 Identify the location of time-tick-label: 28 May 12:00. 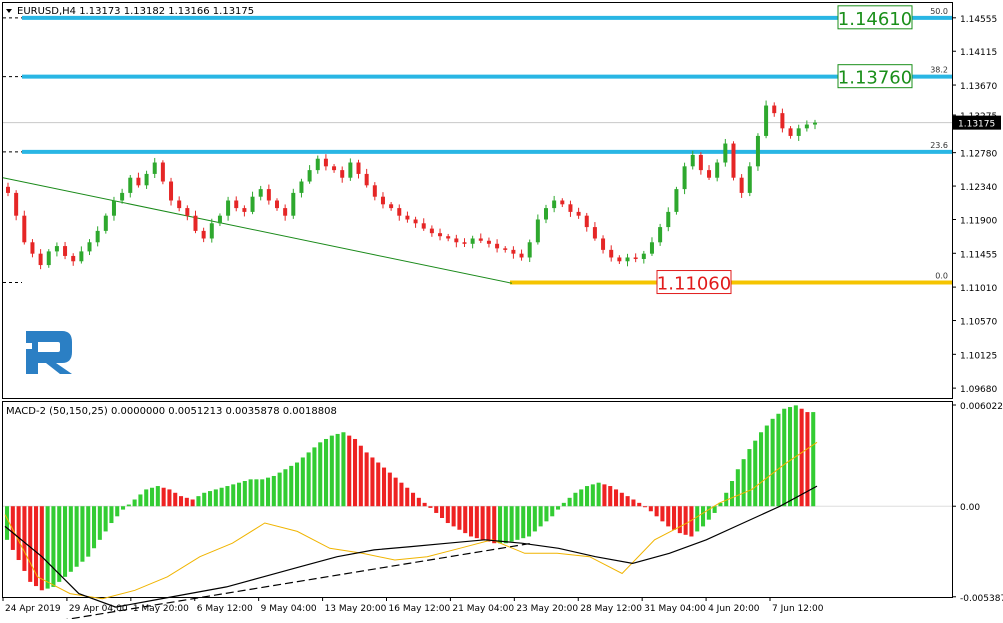
(611, 609).